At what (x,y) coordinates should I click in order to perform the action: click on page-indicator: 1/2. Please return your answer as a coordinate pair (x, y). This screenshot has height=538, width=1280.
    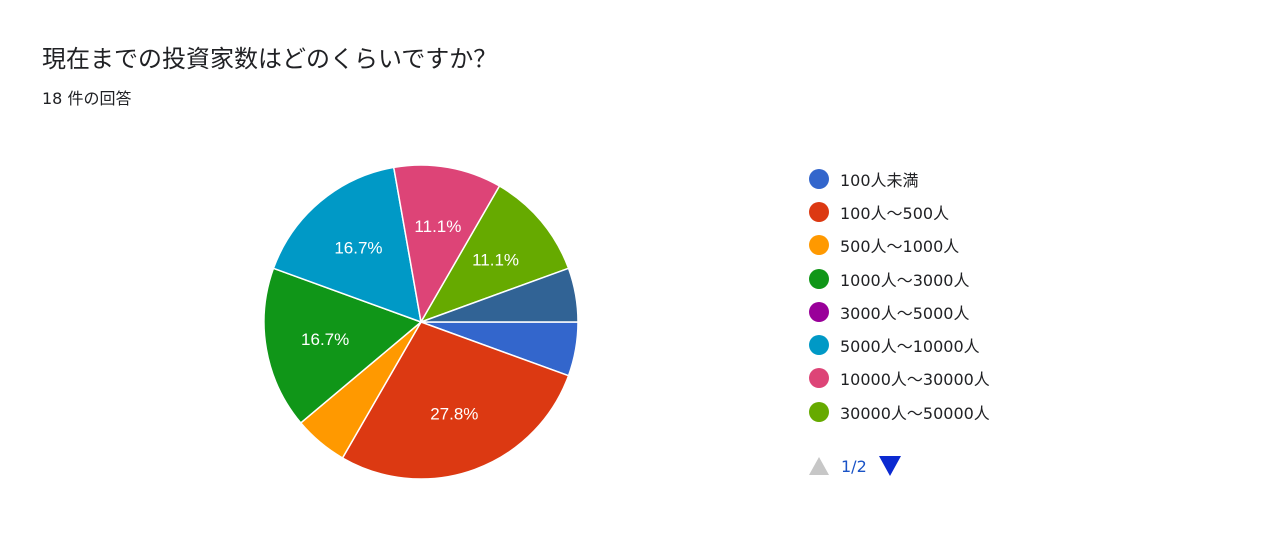
    Looking at the image, I should click on (854, 466).